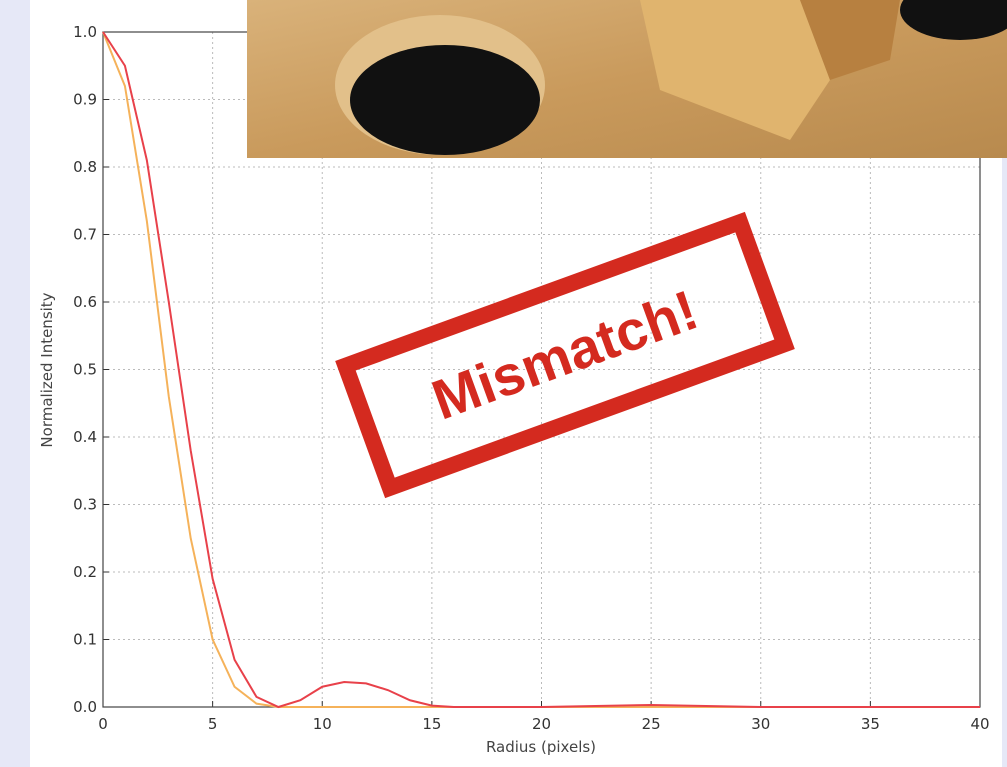 This screenshot has height=767, width=1007. Describe the element at coordinates (85, 437) in the screenshot. I see `y-tick-label: 0.4` at that location.